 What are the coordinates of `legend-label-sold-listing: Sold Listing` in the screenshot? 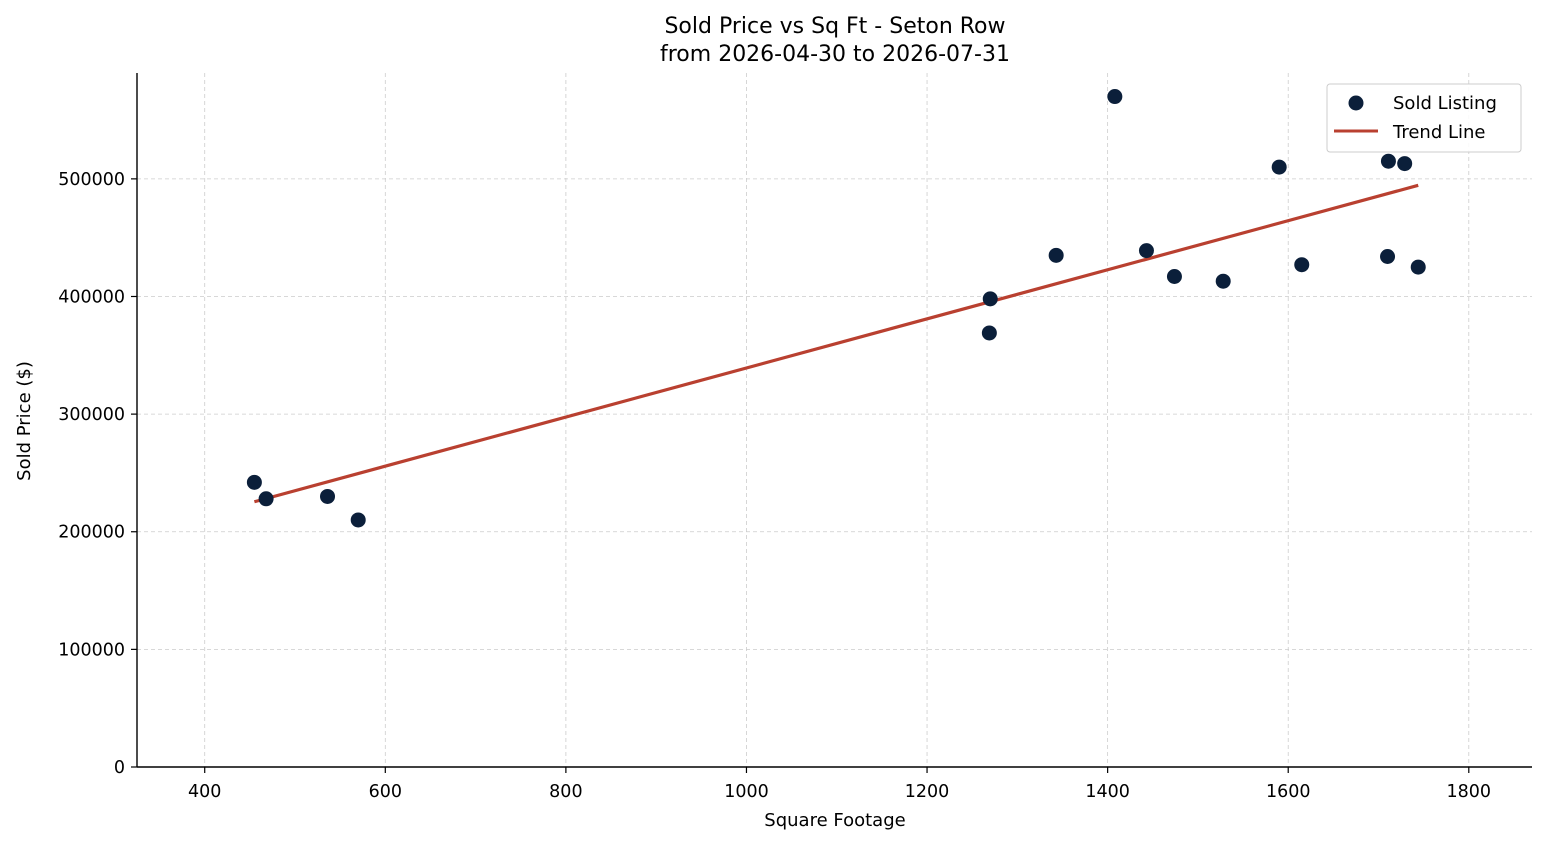 It's located at (1445, 103).